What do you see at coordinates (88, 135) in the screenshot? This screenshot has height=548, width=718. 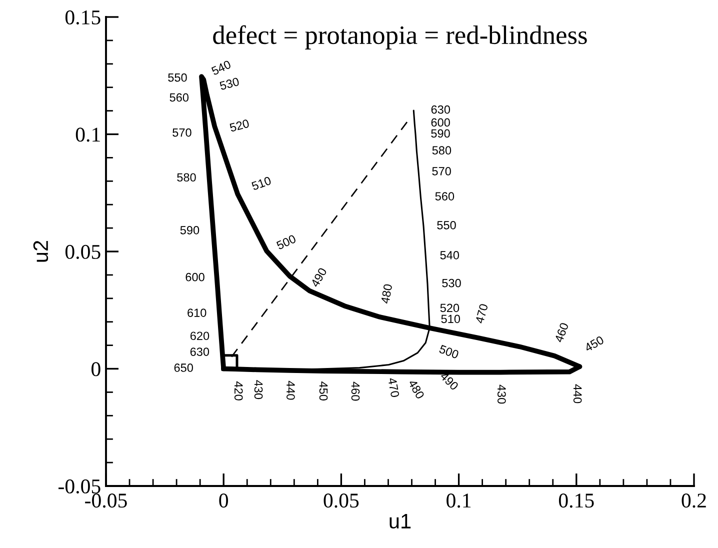 I see `y-tick-label: 0.1` at bounding box center [88, 135].